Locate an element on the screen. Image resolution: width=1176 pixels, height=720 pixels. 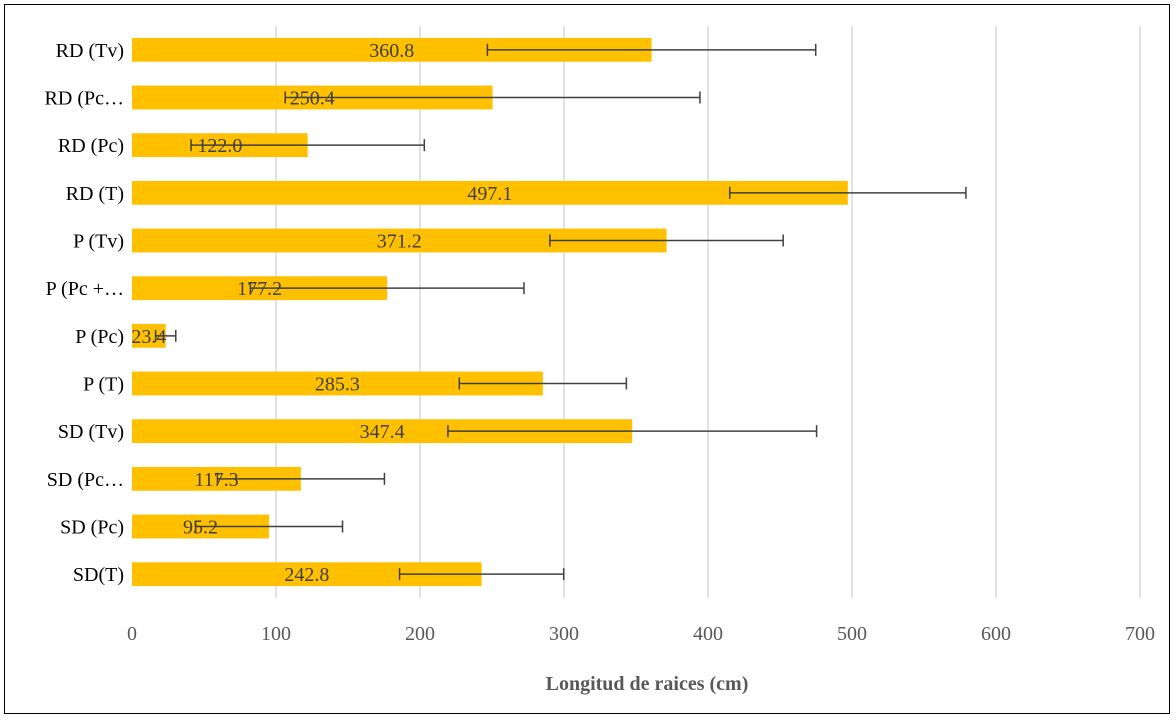
data-label: 371.2 is located at coordinates (399, 242).